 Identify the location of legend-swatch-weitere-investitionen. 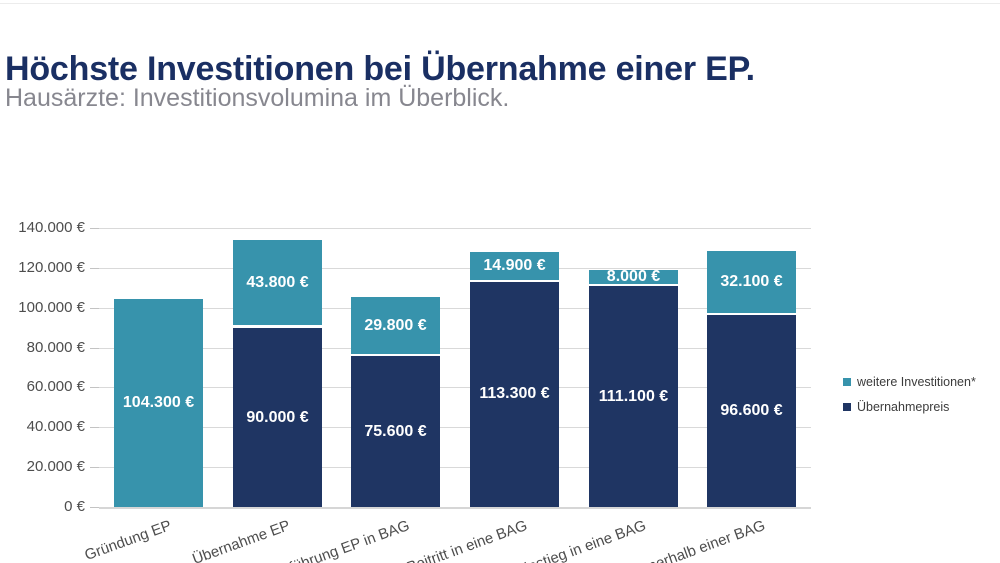
(847, 382).